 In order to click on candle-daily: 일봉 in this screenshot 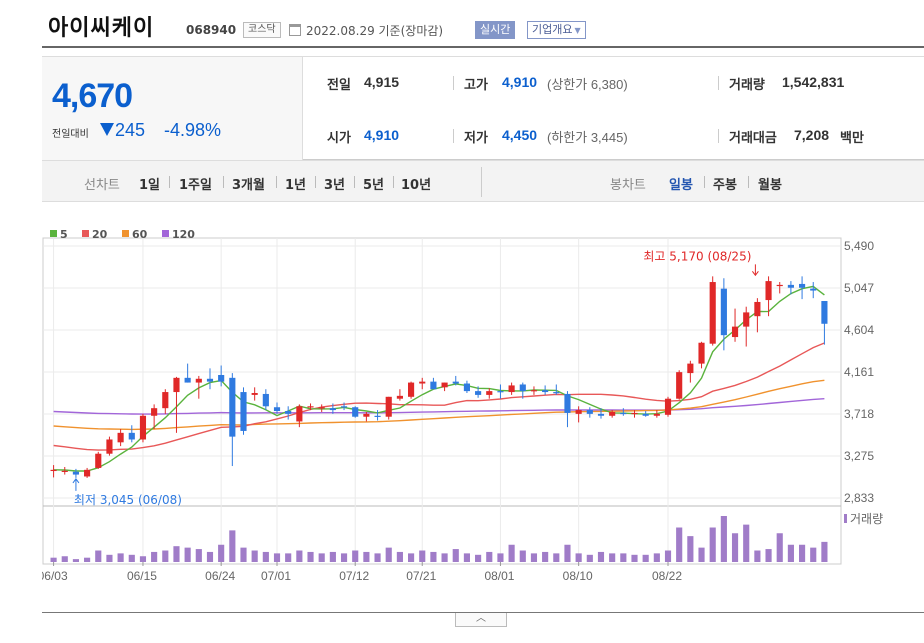, I will do `click(681, 185)`.